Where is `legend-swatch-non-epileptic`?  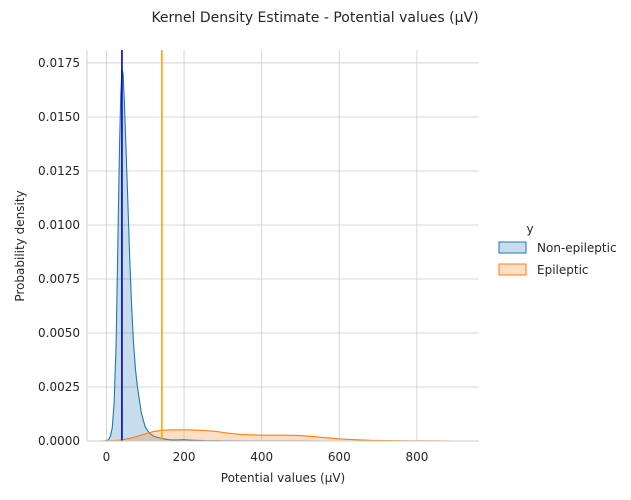 legend-swatch-non-epileptic is located at coordinates (512, 247).